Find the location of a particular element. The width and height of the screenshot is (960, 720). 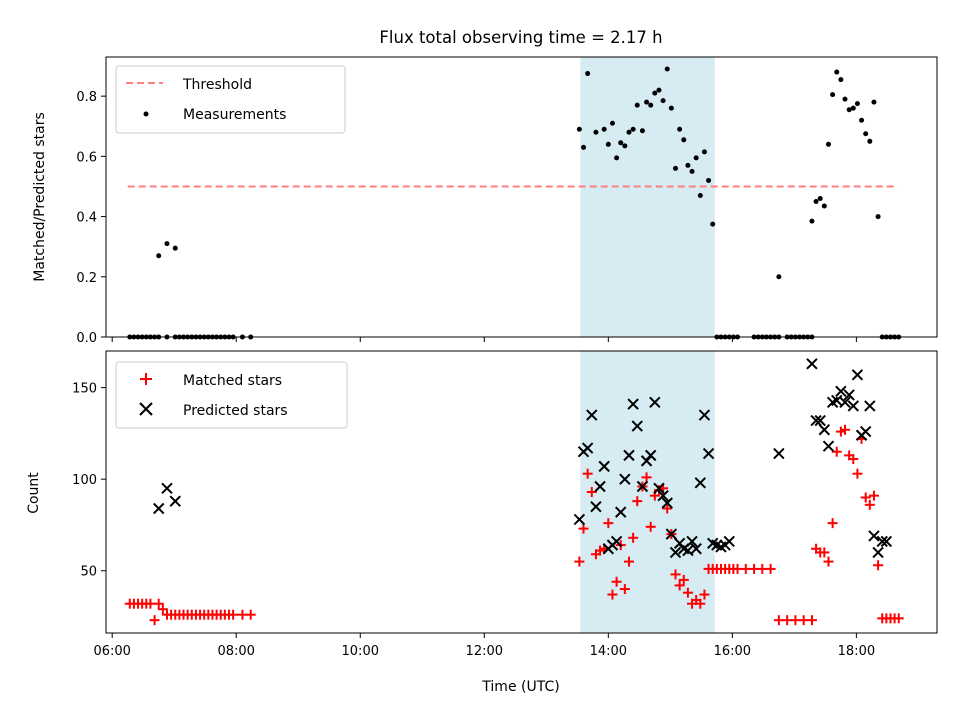

x-tick-label: 10:00 is located at coordinates (360, 651).